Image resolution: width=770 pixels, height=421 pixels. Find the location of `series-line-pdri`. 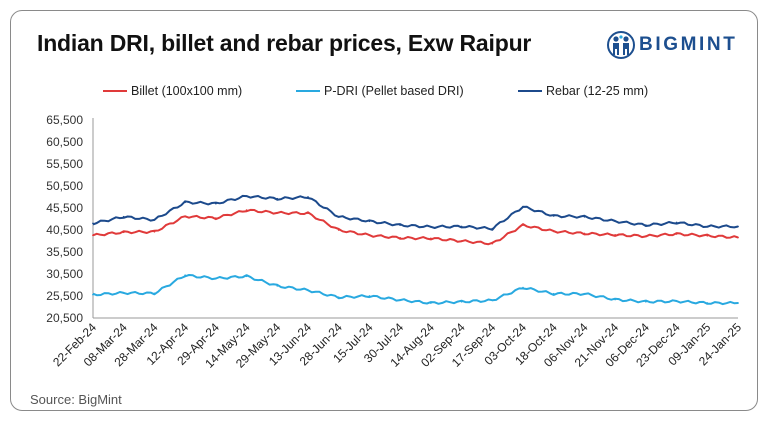

series-line-pdri is located at coordinates (415, 290).